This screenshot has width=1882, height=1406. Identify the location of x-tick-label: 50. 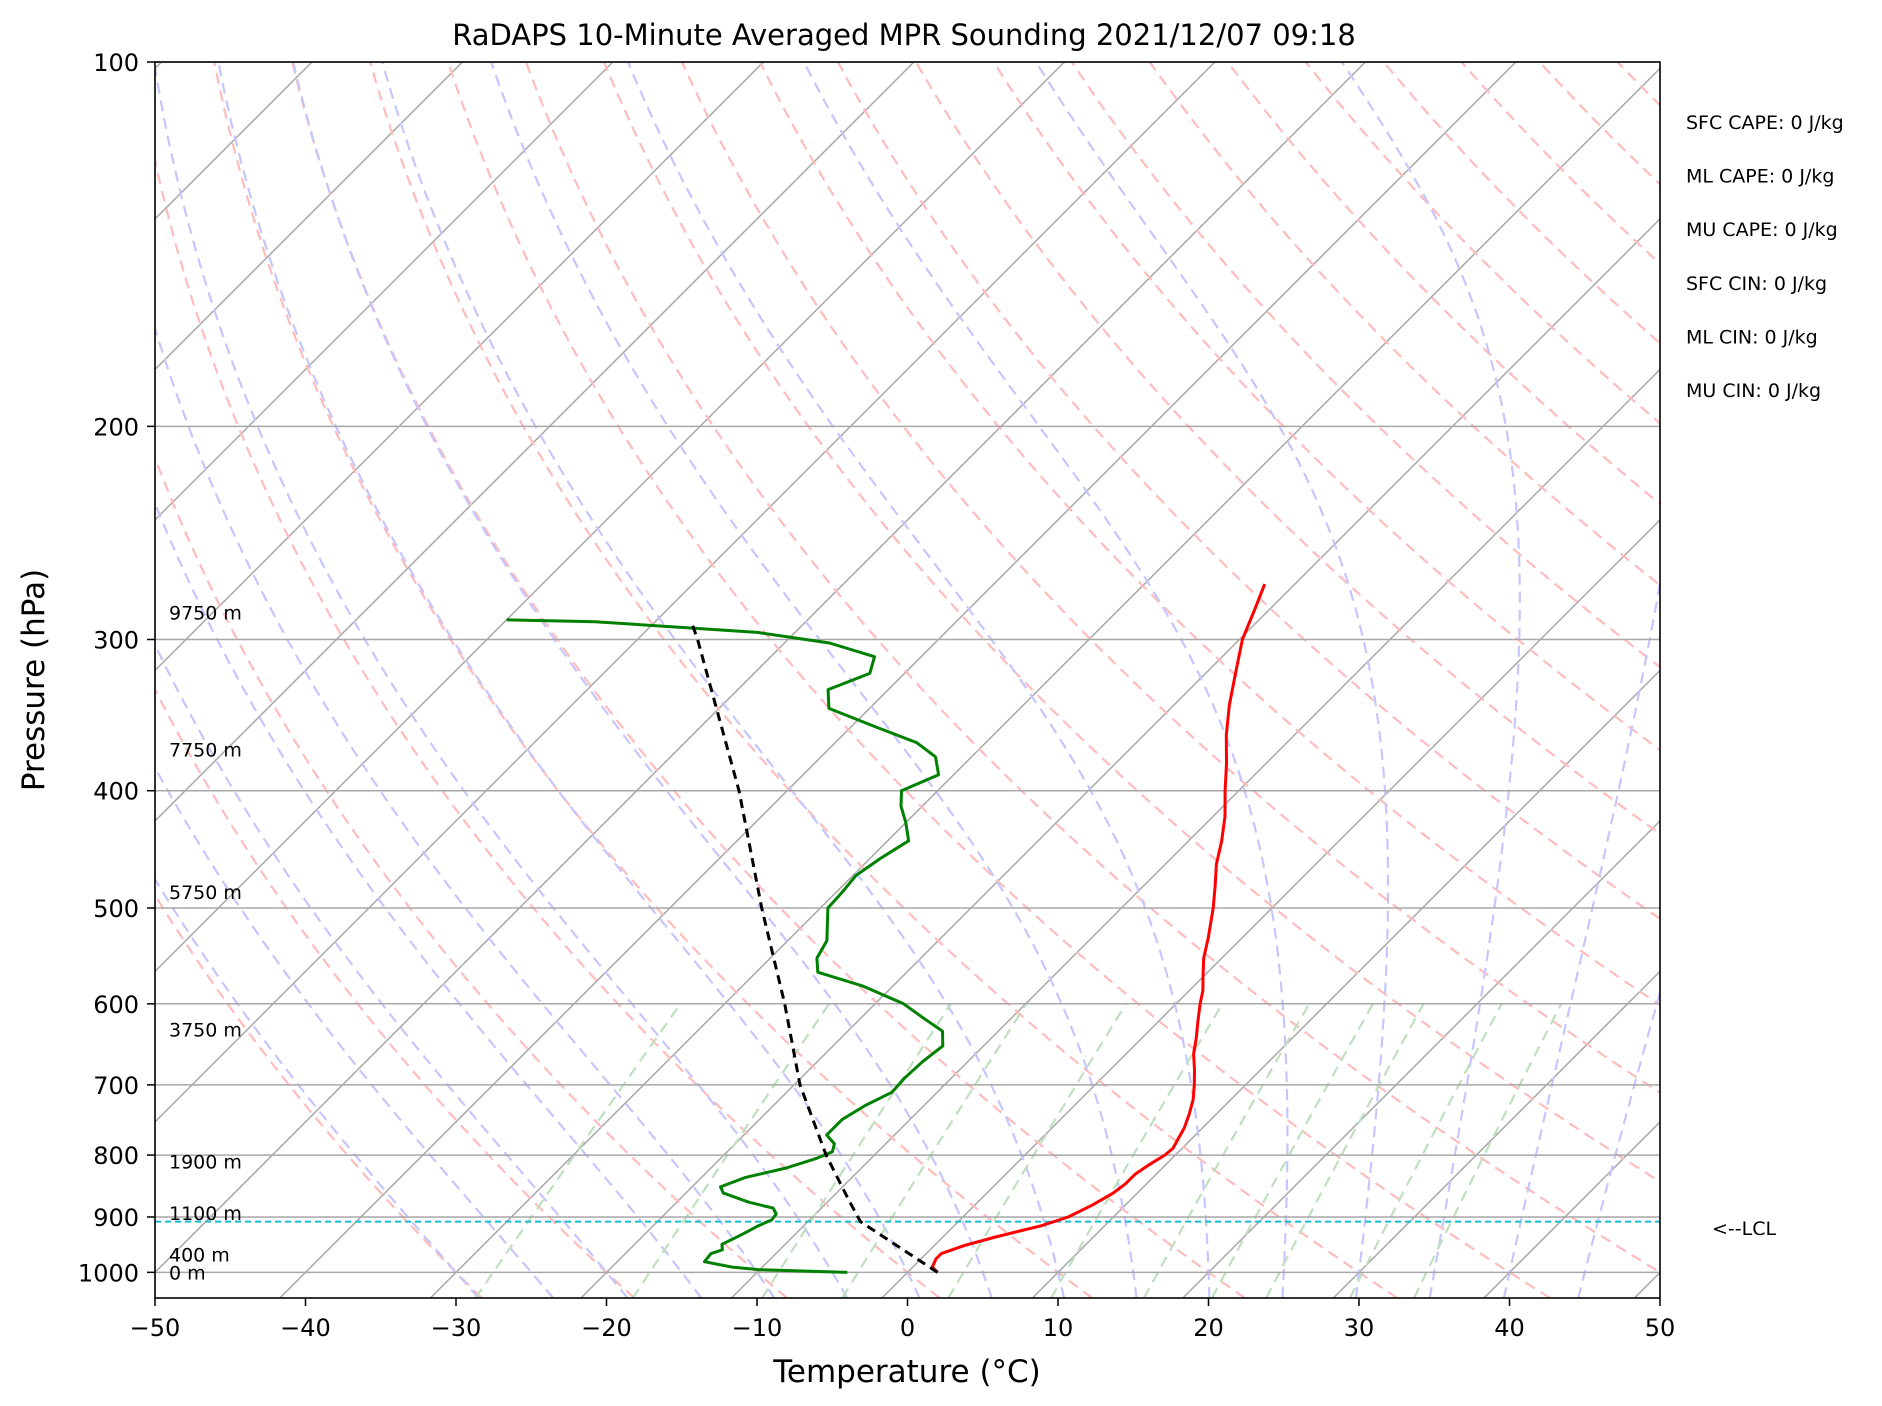
(1660, 1328).